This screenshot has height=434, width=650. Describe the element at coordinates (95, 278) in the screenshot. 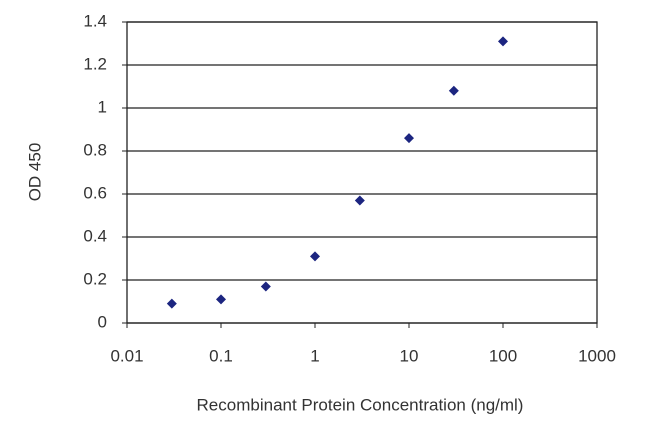

I see `y-tick-label: 0.2` at that location.